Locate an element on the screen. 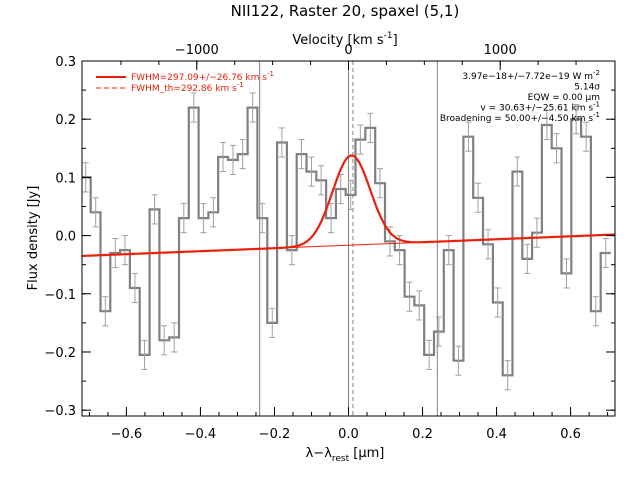 Image resolution: width=640 pixels, height=480 pixels. x-tick-label: −0.2 is located at coordinates (275, 434).